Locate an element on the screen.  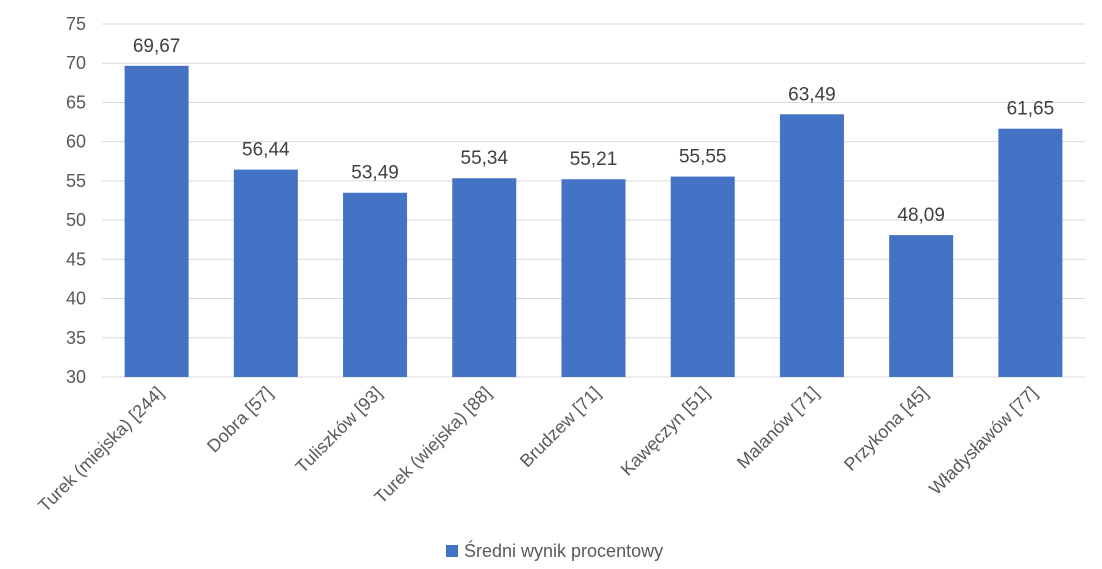
y-axis-ticks: 30 35 40 45 50 55 60 65 70 75 is located at coordinates (76, 200).